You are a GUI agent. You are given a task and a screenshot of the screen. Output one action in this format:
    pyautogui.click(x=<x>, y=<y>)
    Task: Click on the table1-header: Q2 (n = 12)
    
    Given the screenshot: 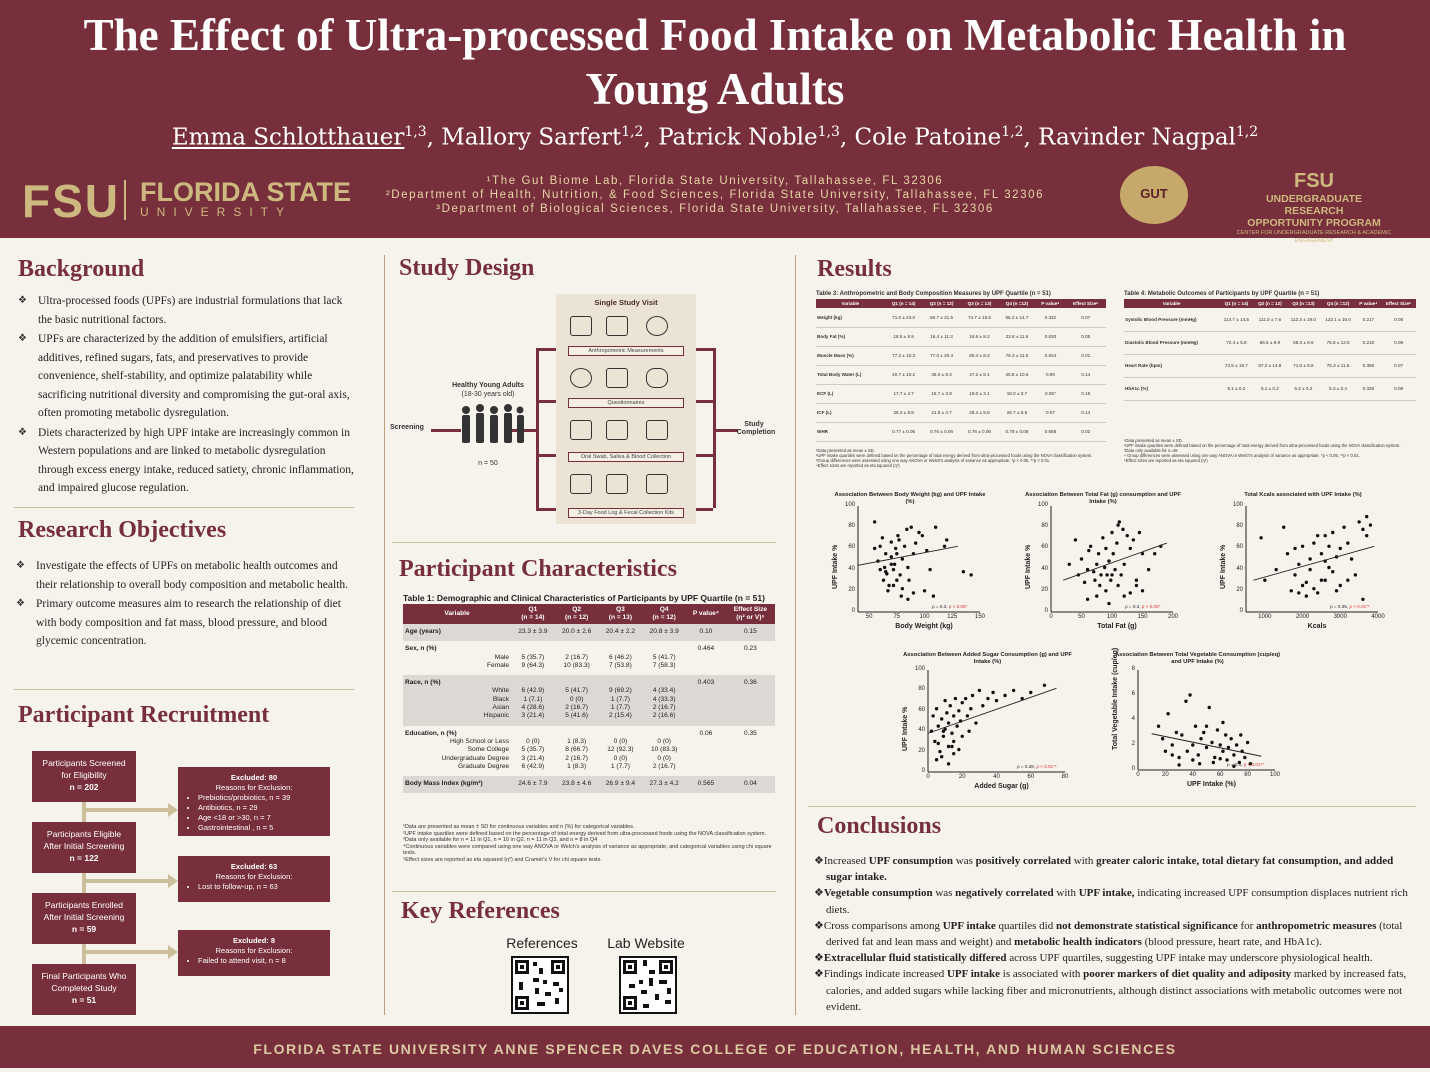 What is the action you would take?
    pyautogui.click(x=576, y=614)
    